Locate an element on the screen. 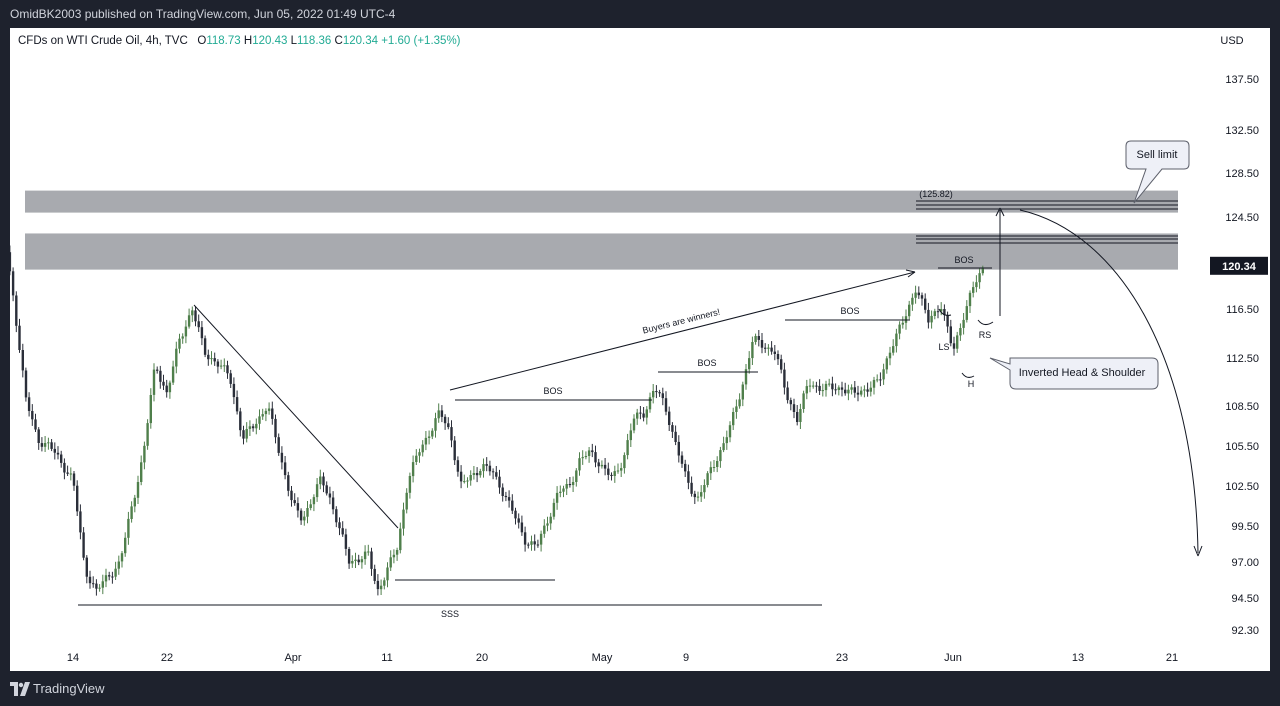 The image size is (1280, 706). curved-arrowhead is located at coordinates (1198, 551).